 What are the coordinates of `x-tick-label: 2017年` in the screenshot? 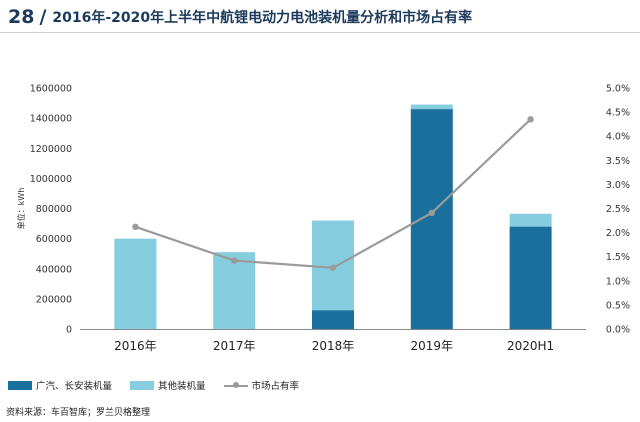 It's located at (234, 346).